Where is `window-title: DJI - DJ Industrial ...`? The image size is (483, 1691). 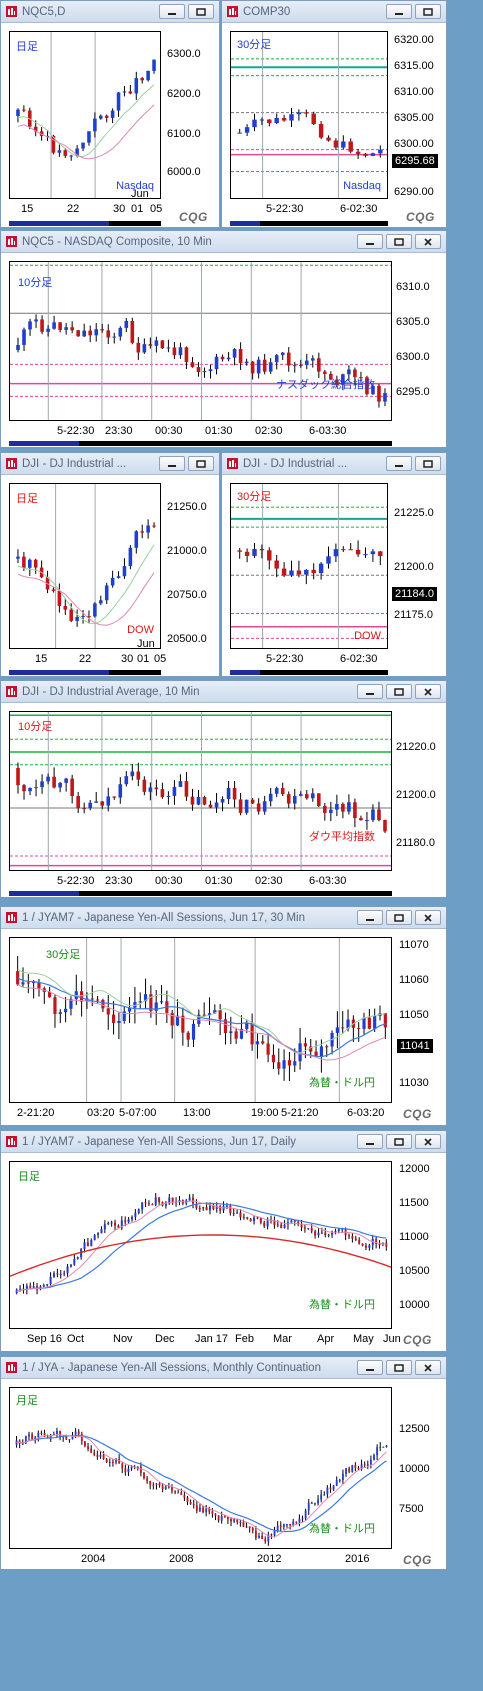 window-title: DJI - DJ Industrial ... is located at coordinates (295, 463).